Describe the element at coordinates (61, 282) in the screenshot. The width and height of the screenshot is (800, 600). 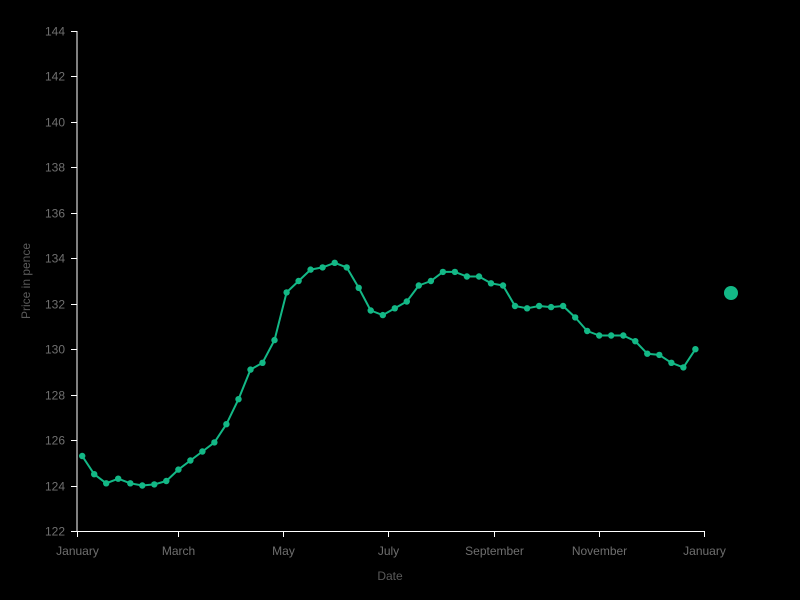
I see `y-axis: 122 124 126 128 130 132 134 136 138 140 142 144` at that location.